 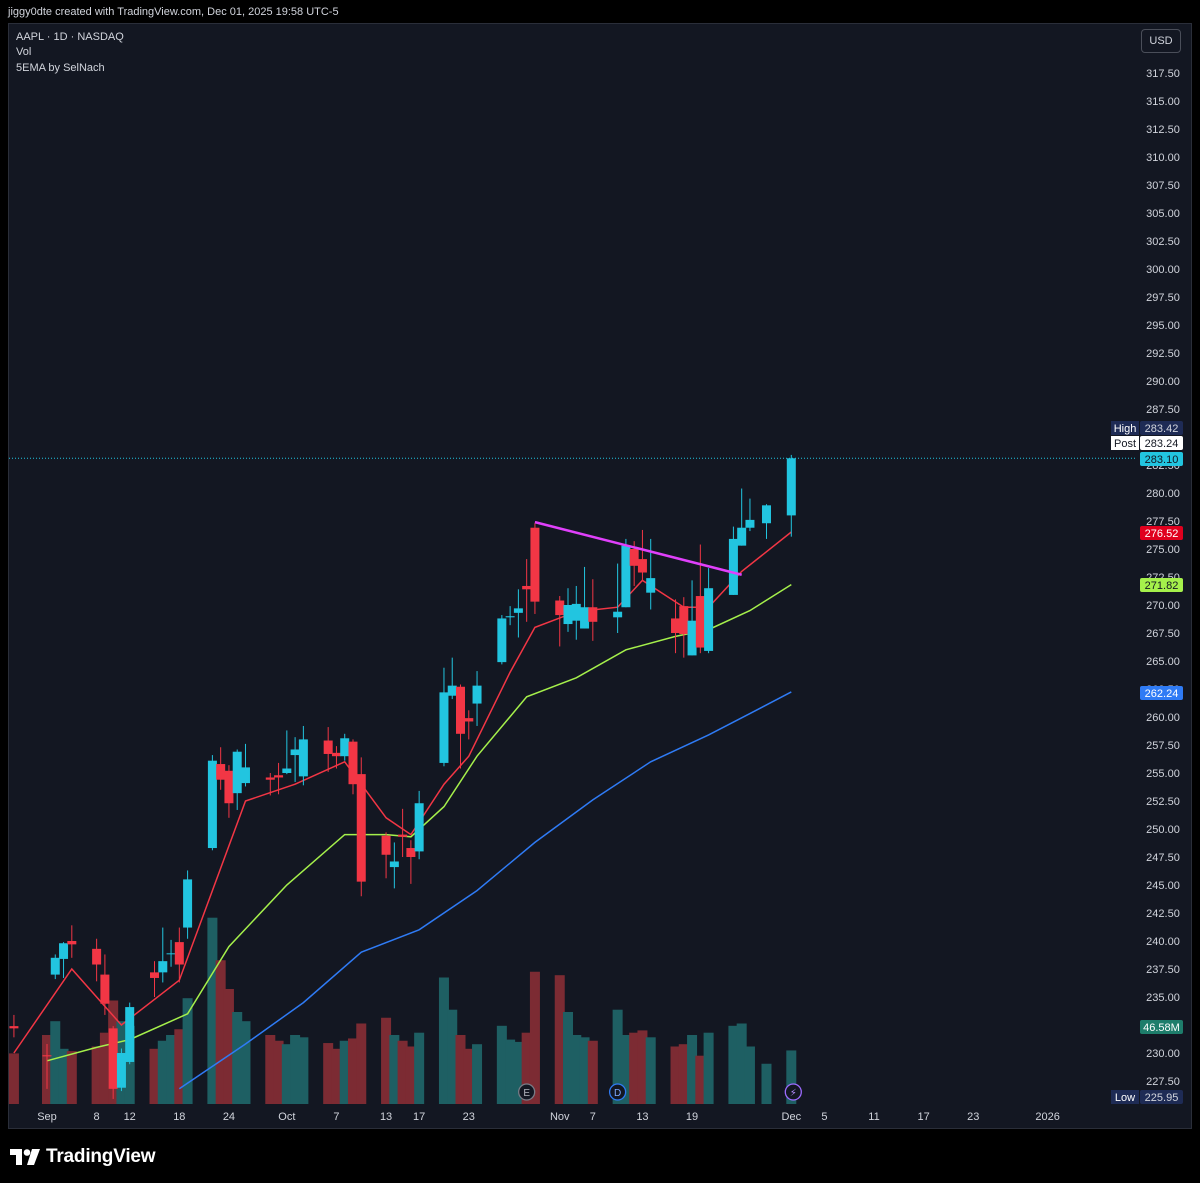 I want to click on price-tick-label: 302.50, so click(x=1163, y=242).